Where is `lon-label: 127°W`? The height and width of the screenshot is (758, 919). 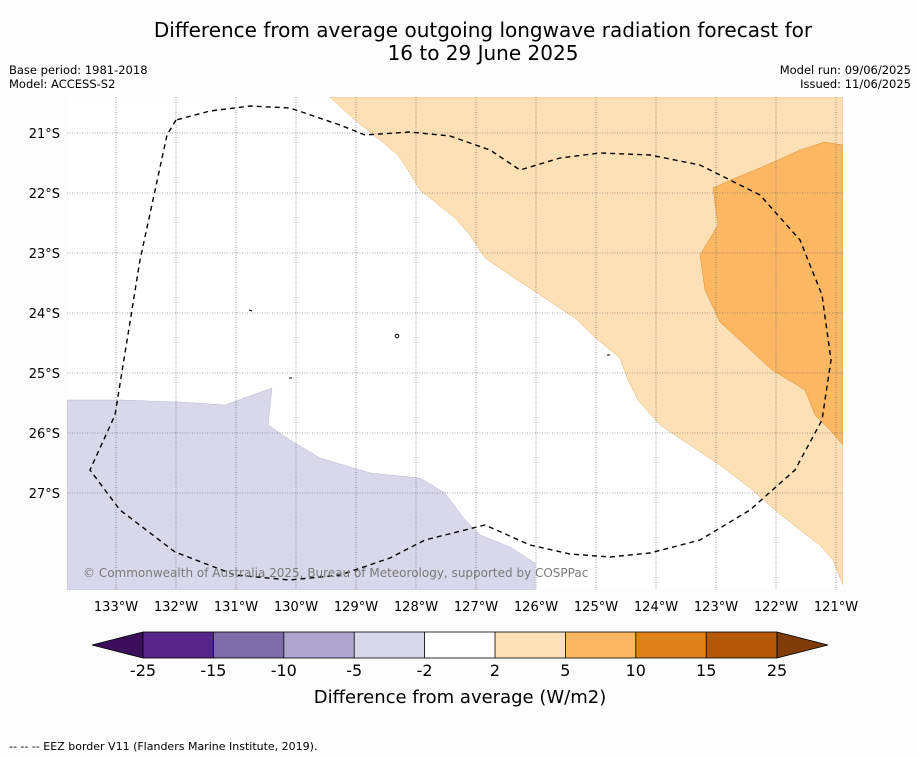
lon-label: 127°W is located at coordinates (476, 607).